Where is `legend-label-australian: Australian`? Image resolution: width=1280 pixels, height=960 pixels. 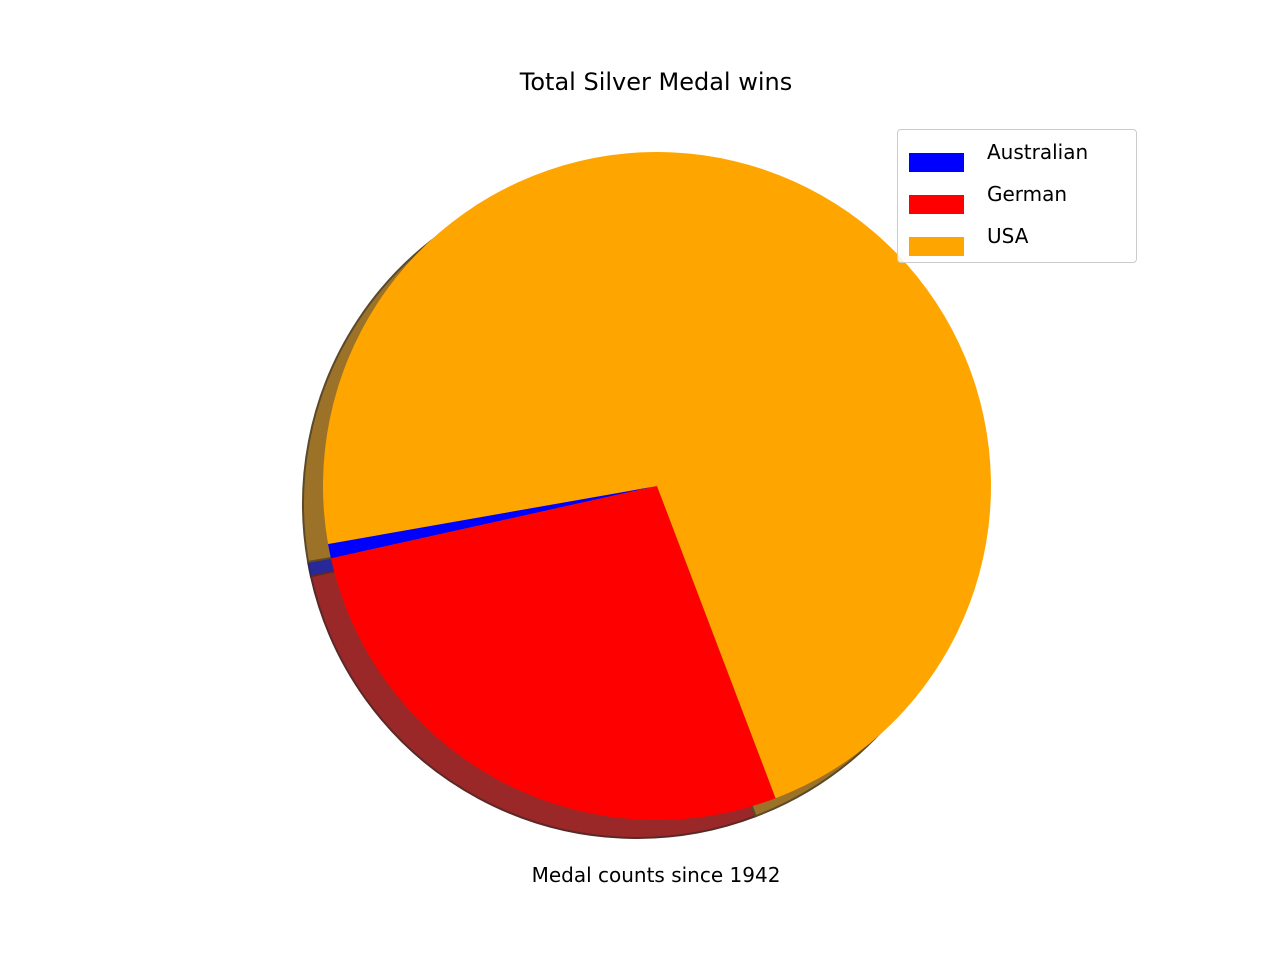 legend-label-australian: Australian is located at coordinates (1038, 152).